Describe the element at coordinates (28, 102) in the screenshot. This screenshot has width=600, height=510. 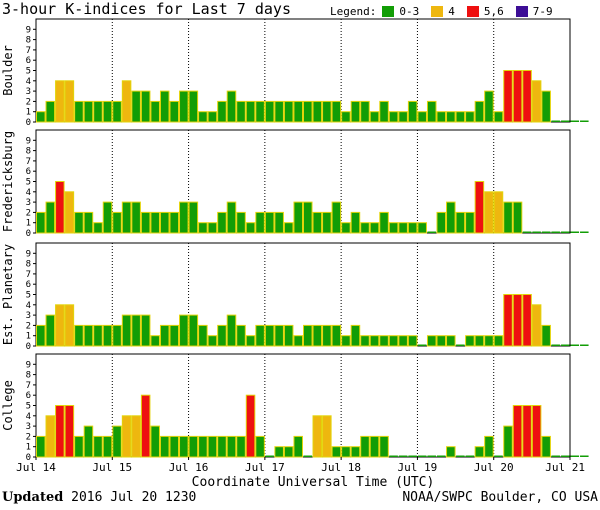
I see `boulder-ytick-label: 2` at that location.